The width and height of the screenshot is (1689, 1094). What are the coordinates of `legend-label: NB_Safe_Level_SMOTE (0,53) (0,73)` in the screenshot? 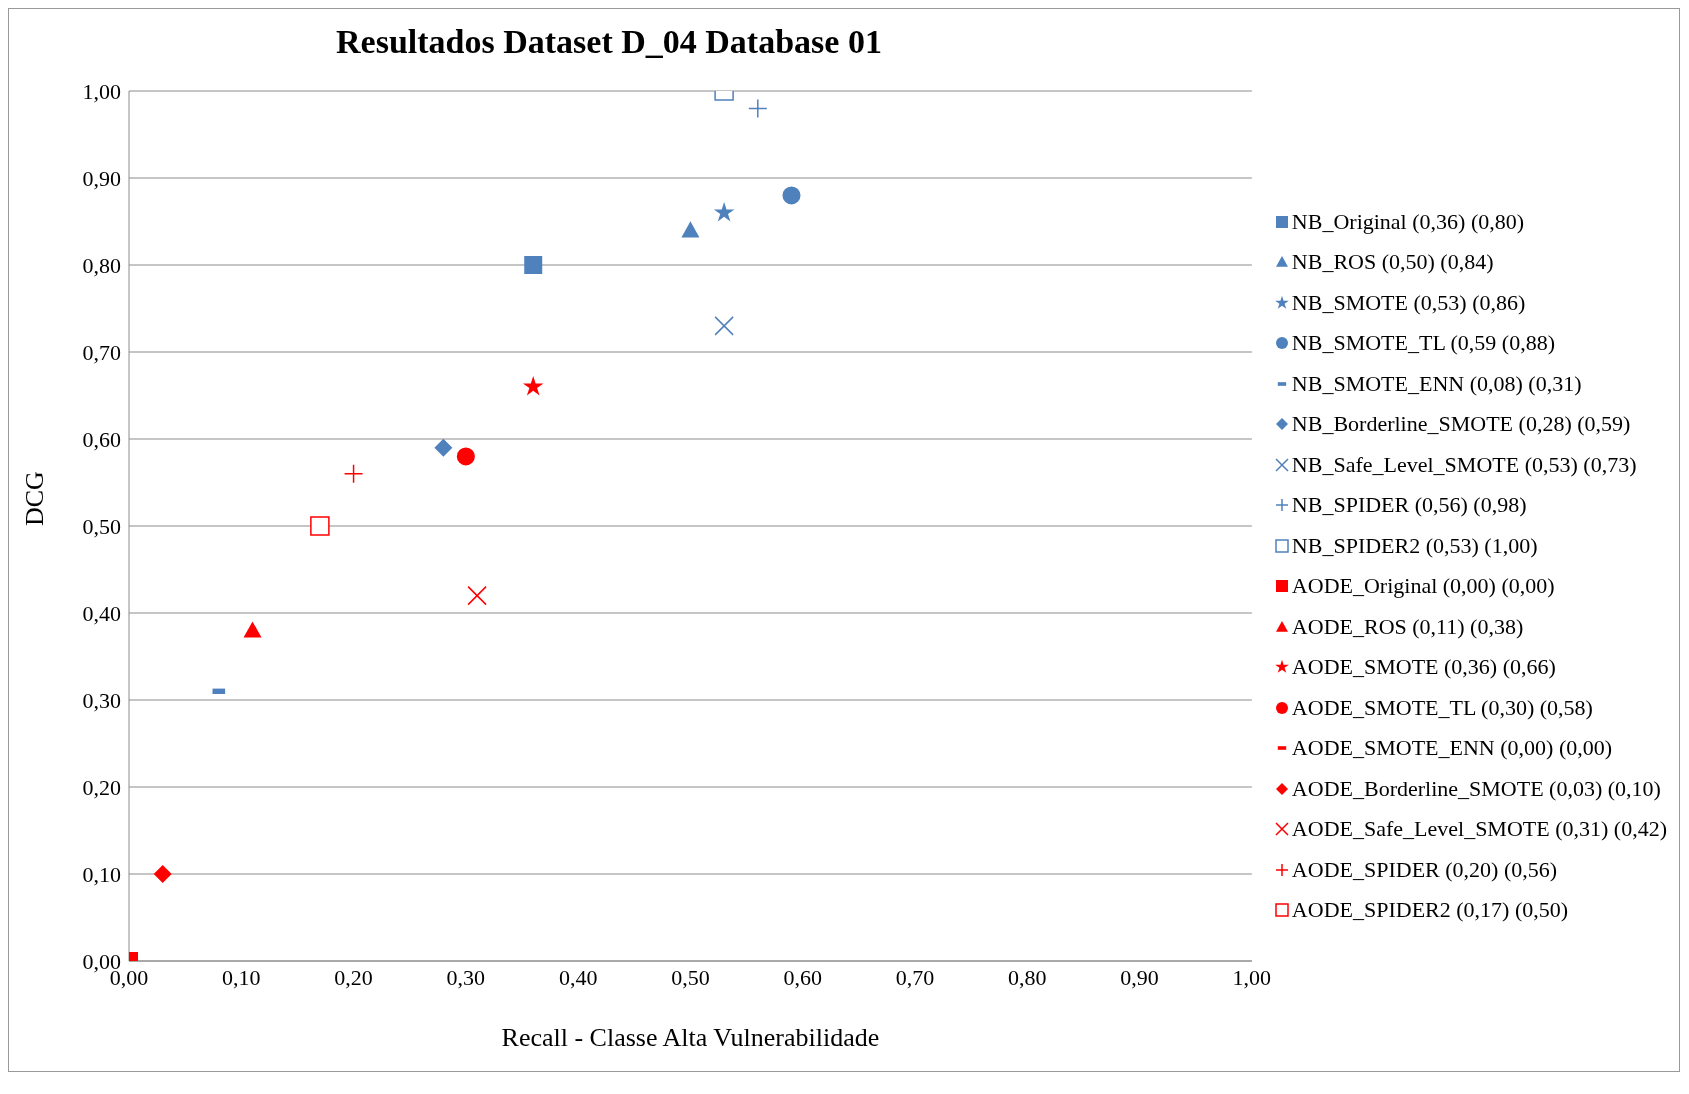 It's located at (1464, 464).